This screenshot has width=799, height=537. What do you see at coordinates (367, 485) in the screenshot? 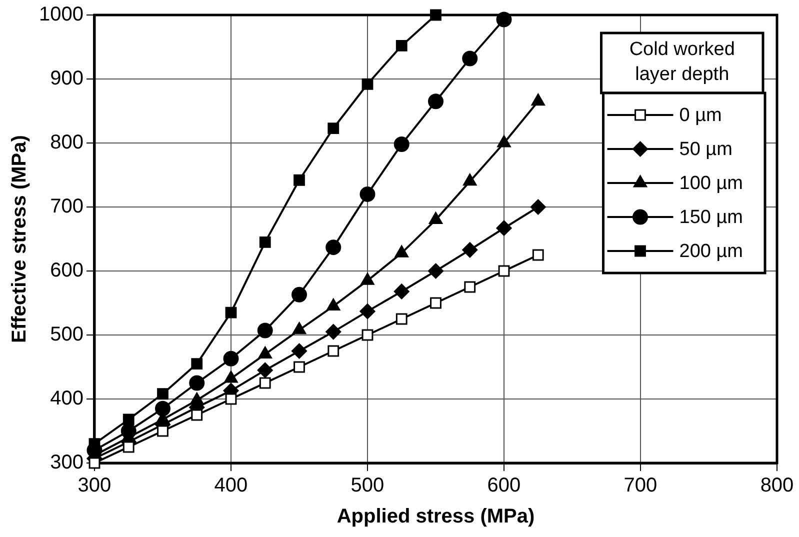
I see `x-tick-label: 500` at bounding box center [367, 485].